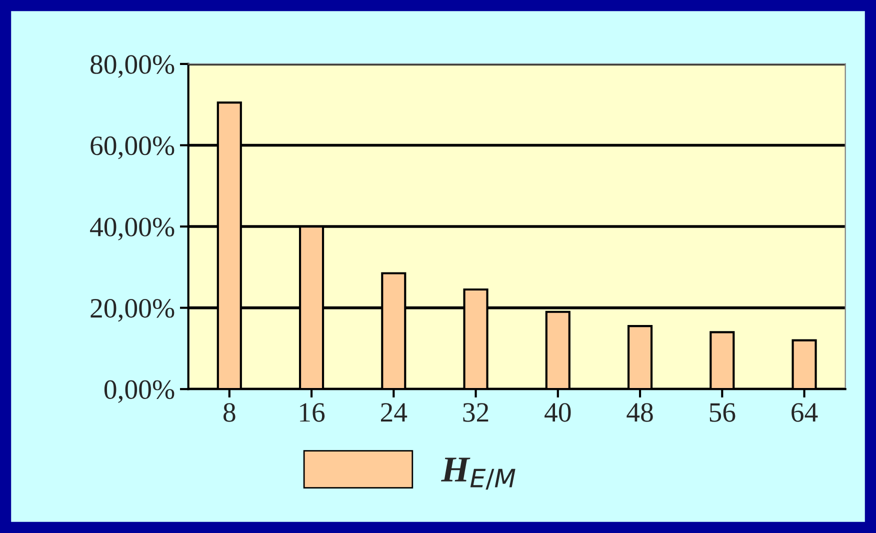  What do you see at coordinates (132, 229) in the screenshot?
I see `y-tick-label: 40,00%` at bounding box center [132, 229].